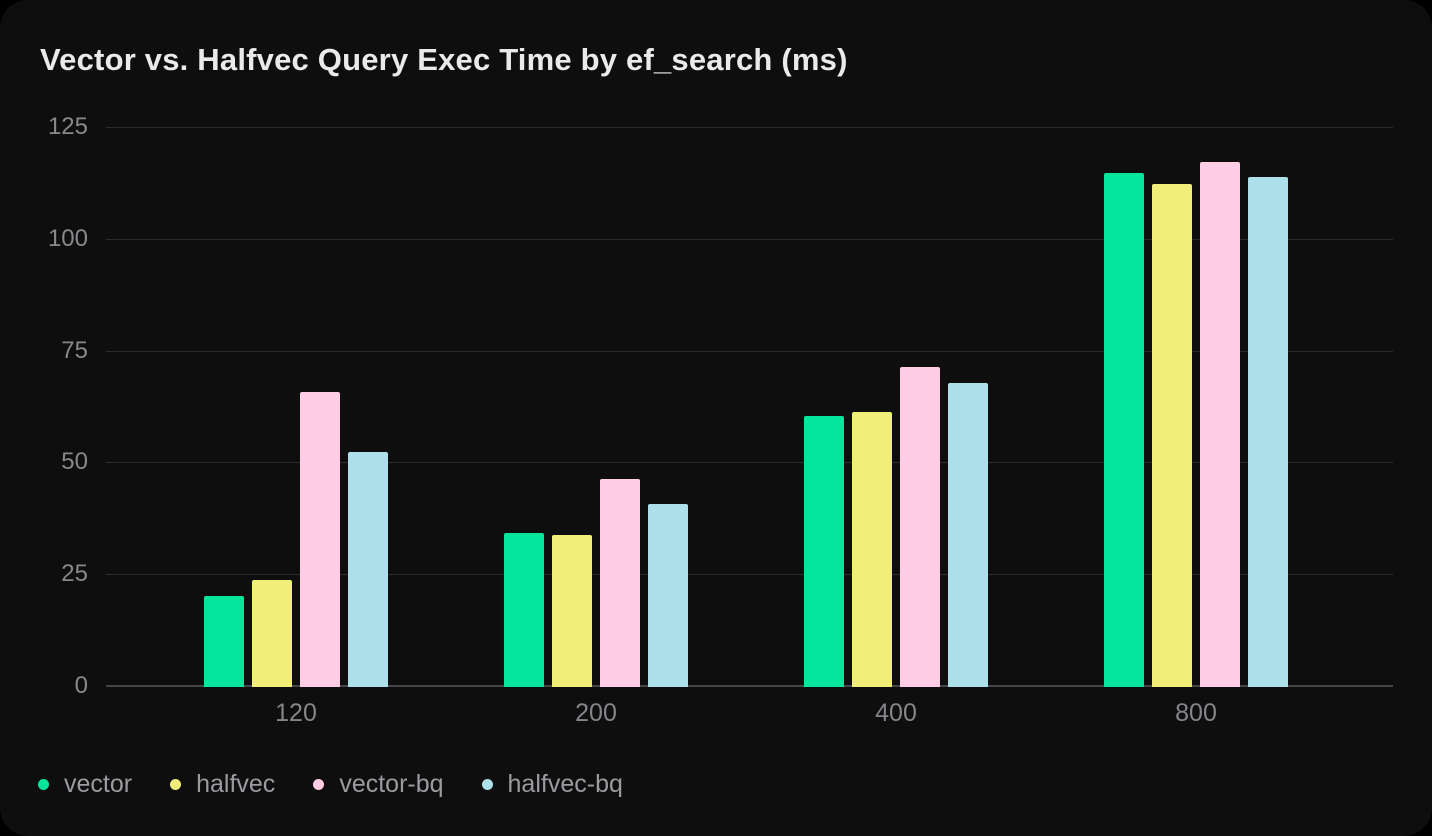 The image size is (1432, 836). I want to click on x-axis-tick-label: 800, so click(1196, 713).